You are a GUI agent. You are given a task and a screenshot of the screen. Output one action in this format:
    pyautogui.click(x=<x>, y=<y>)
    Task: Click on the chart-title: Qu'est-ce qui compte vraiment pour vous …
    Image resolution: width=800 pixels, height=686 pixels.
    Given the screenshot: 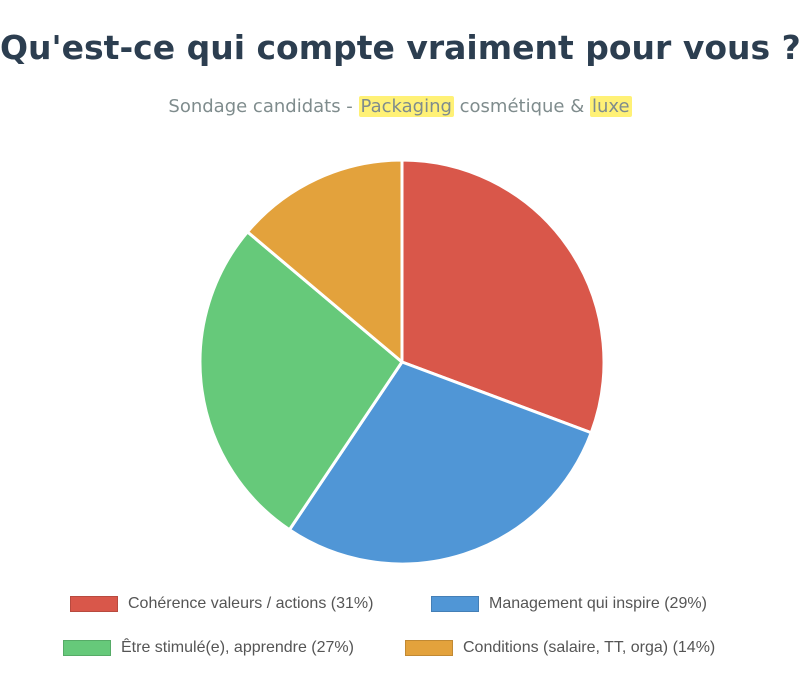 What is the action you would take?
    pyautogui.click(x=400, y=47)
    